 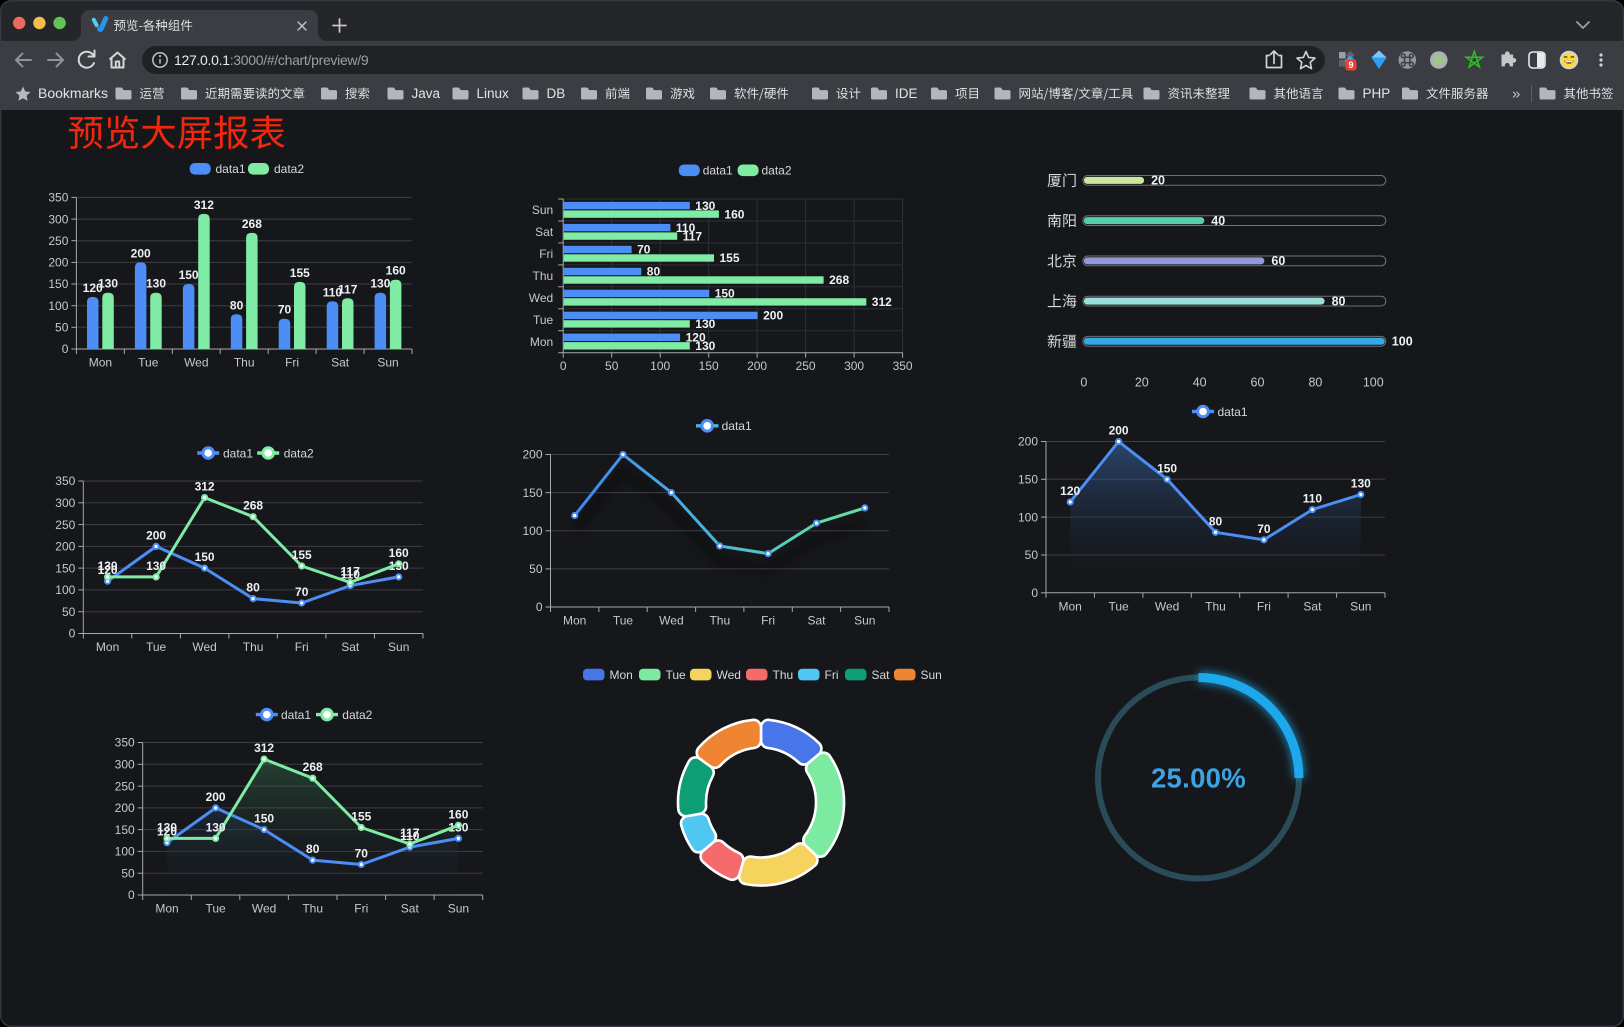 I want to click on svg-text: 250, so click(x=65, y=525).